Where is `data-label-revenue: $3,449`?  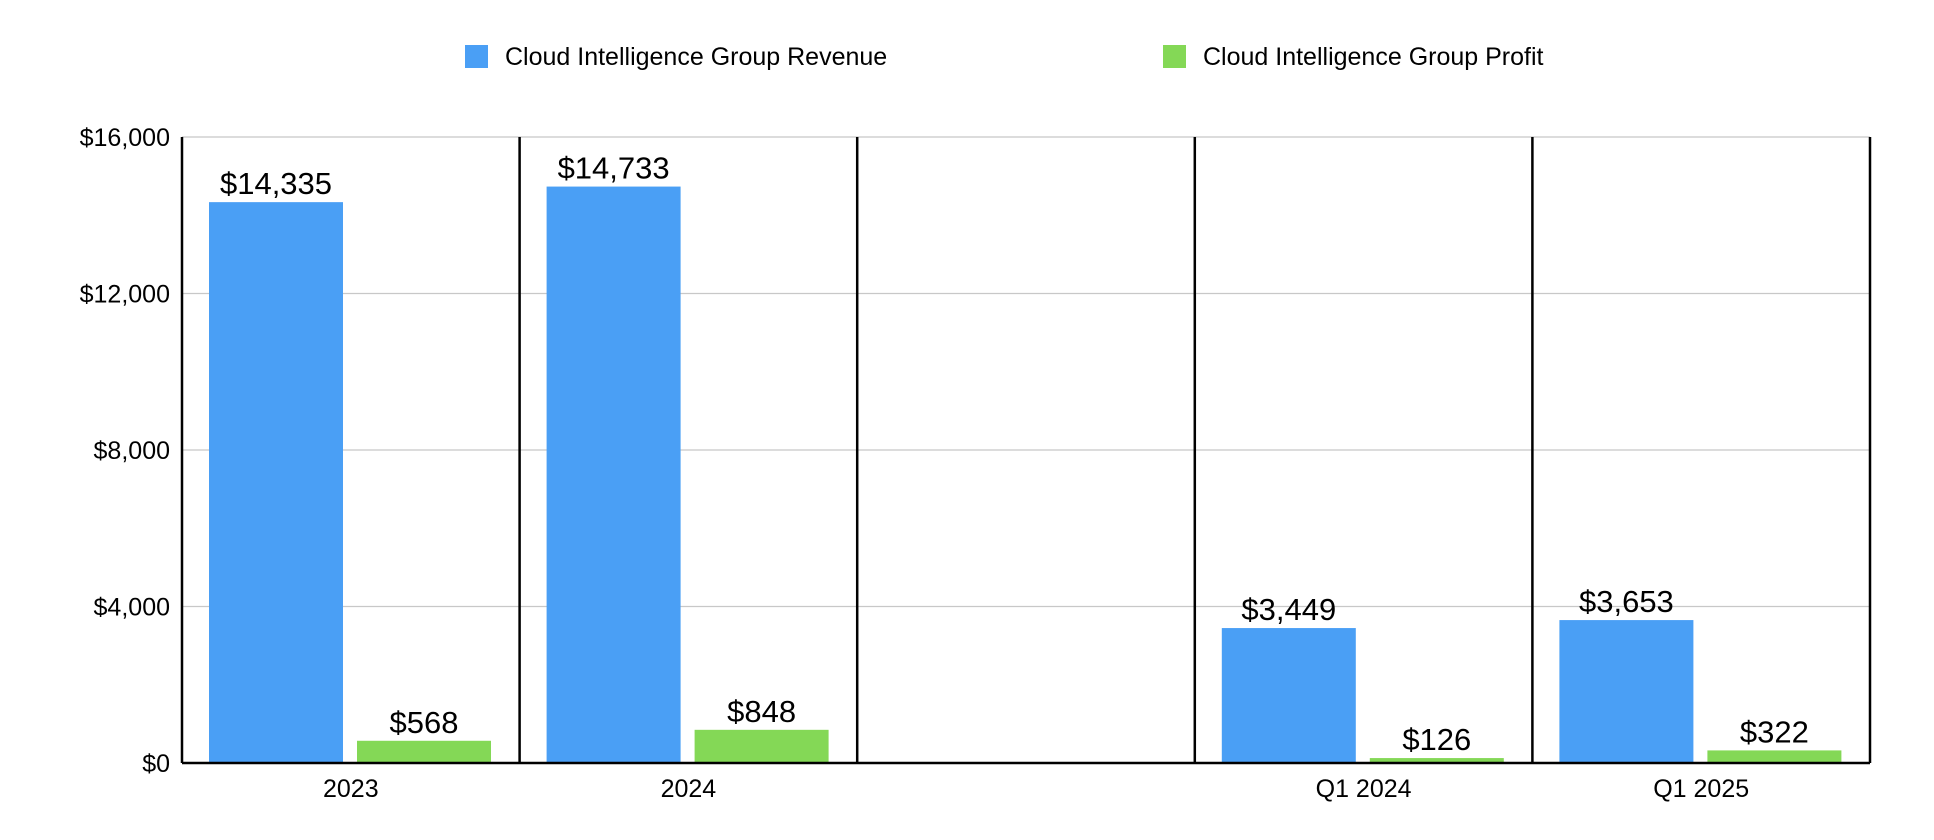
data-label-revenue: $3,449 is located at coordinates (1288, 609).